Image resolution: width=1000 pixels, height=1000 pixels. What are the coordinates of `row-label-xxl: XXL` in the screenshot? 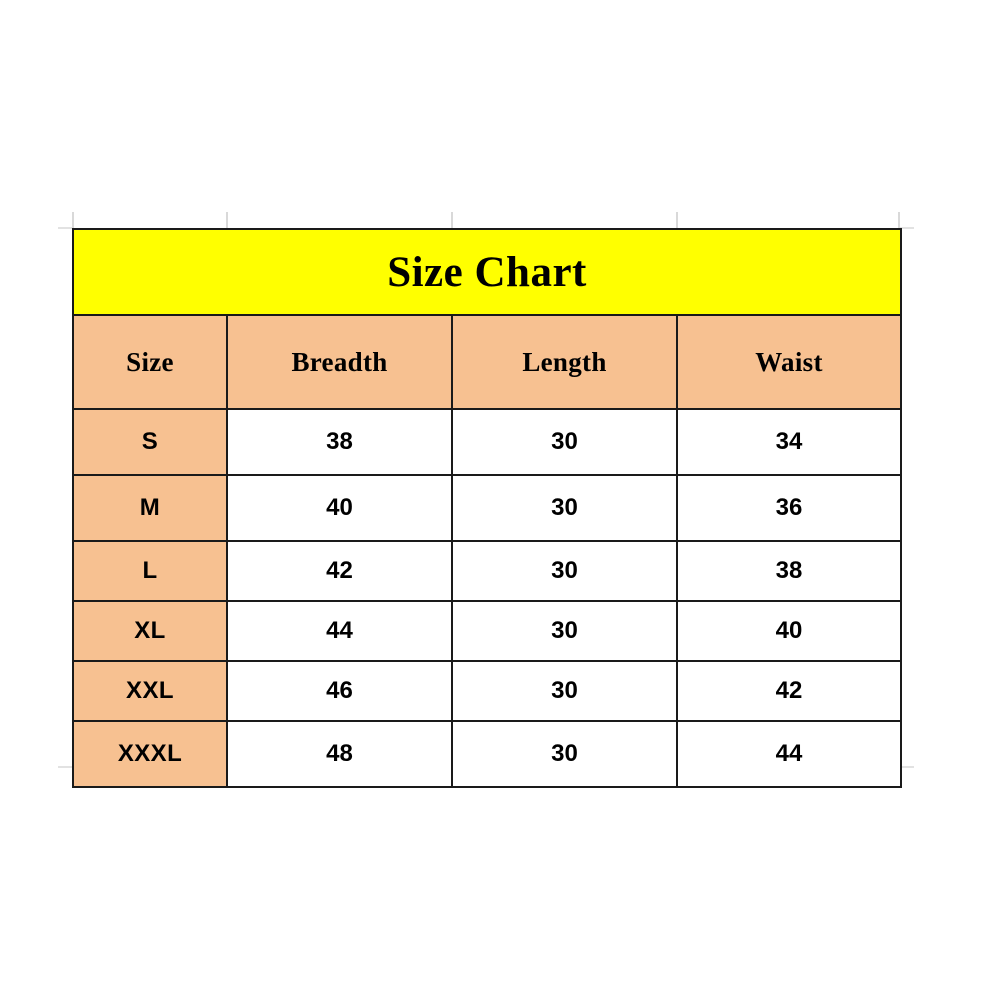 It's located at (150, 691).